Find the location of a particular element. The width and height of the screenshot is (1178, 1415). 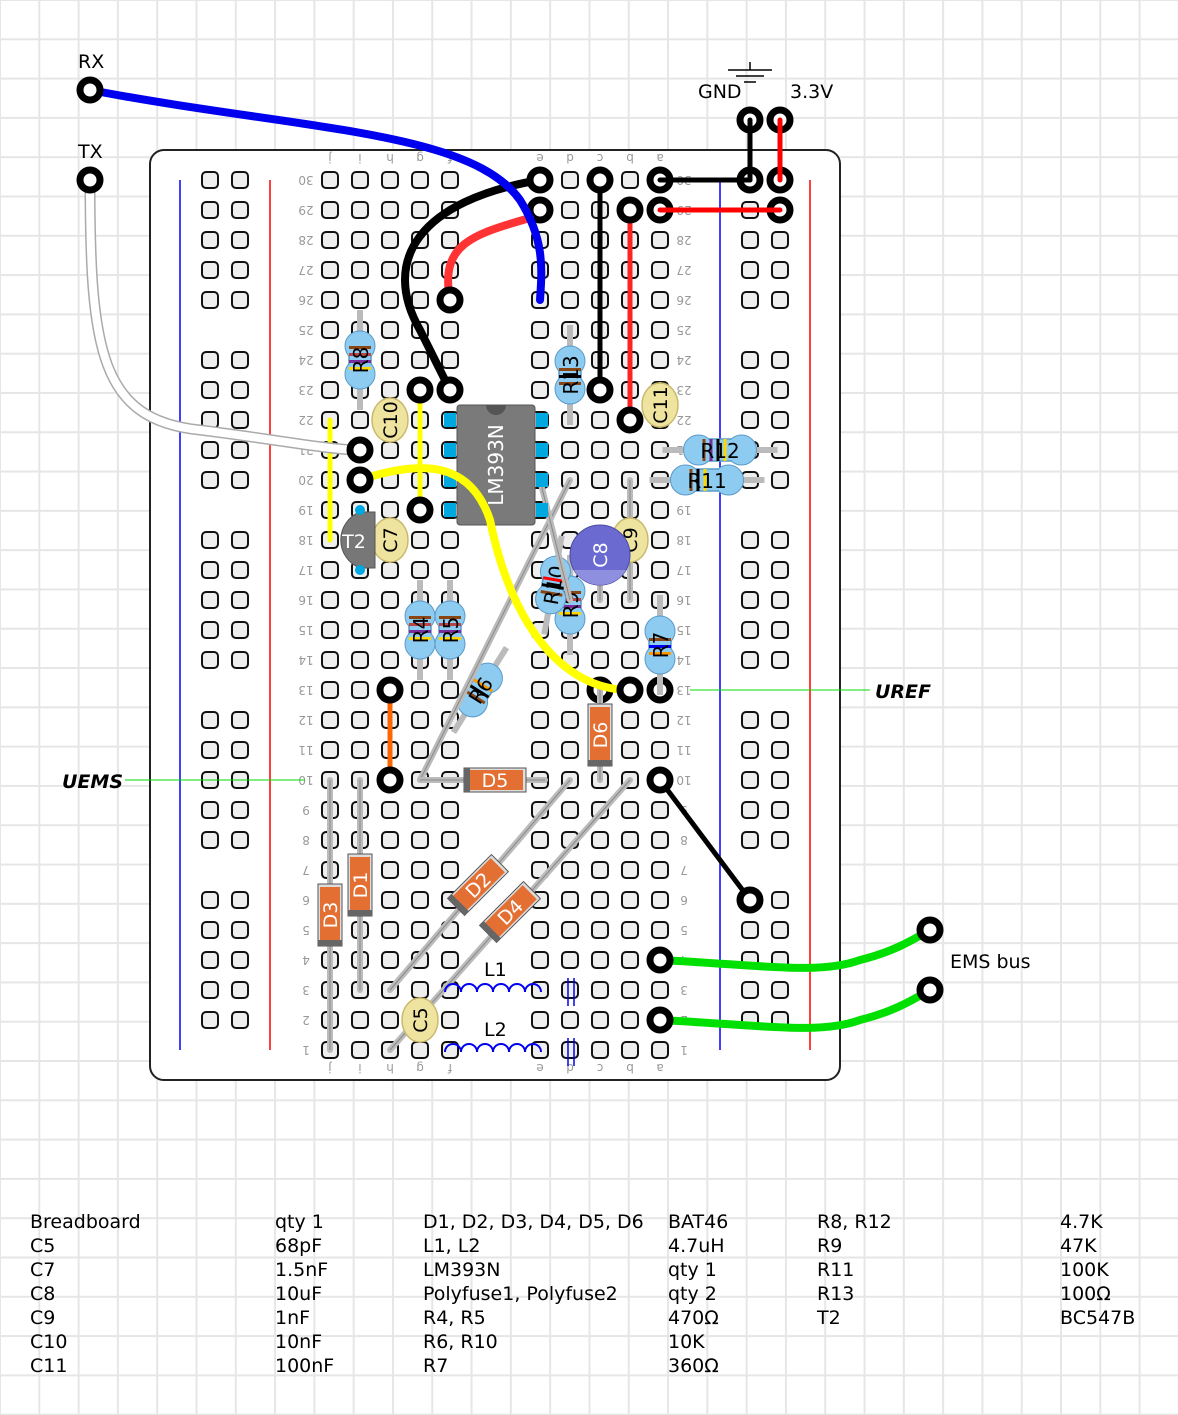

bom-entry: R13 is located at coordinates (836, 1294).